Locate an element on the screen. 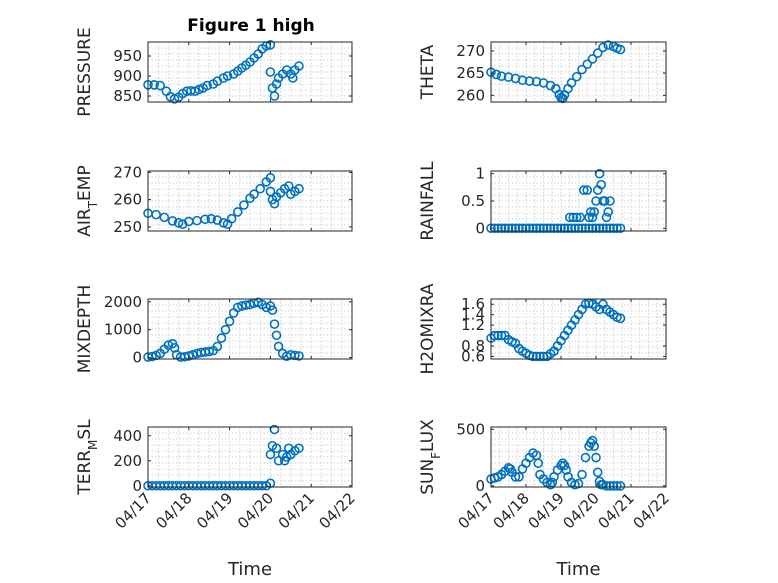  subplot-3: 250 260 270 AIRTEMP is located at coordinates (214, 200).